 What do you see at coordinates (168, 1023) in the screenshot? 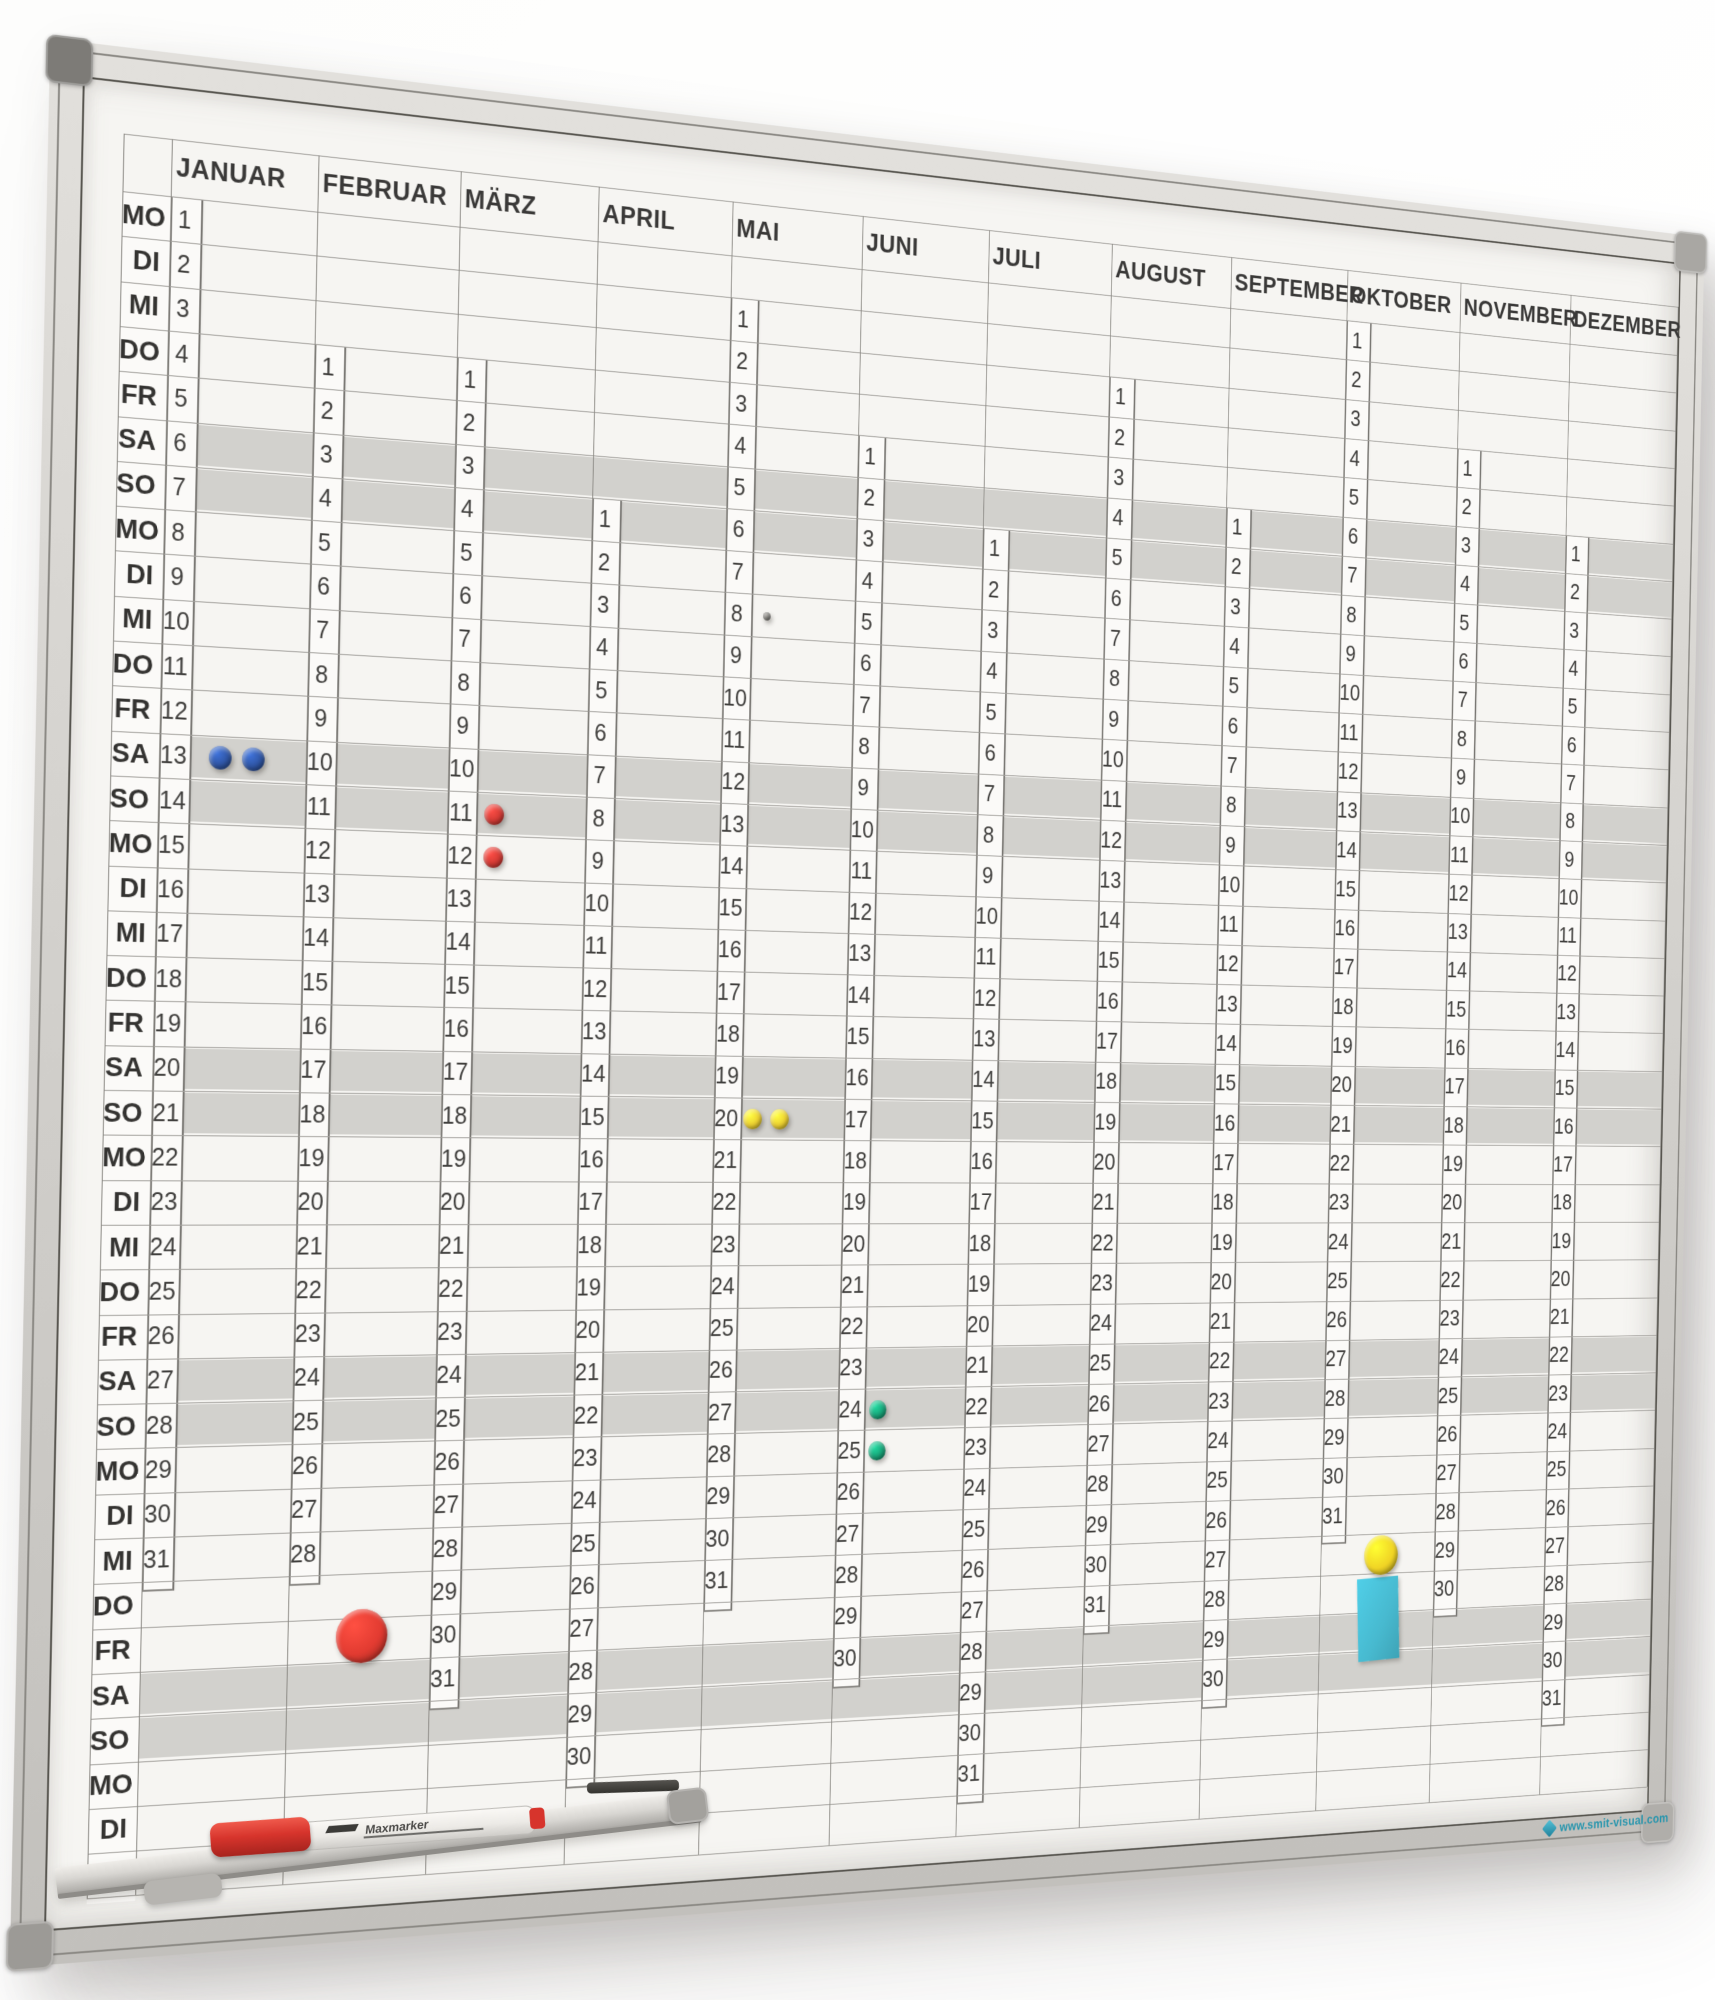
I see `day-cell-januar-19: 19` at bounding box center [168, 1023].